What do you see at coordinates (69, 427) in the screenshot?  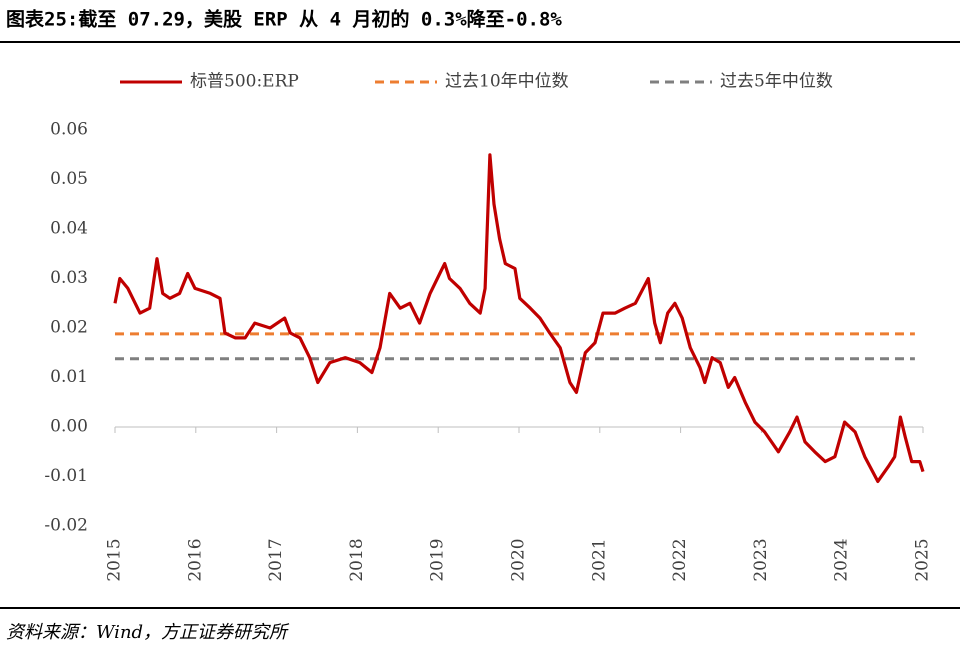 I see `y-tick-label: 0.00` at bounding box center [69, 427].